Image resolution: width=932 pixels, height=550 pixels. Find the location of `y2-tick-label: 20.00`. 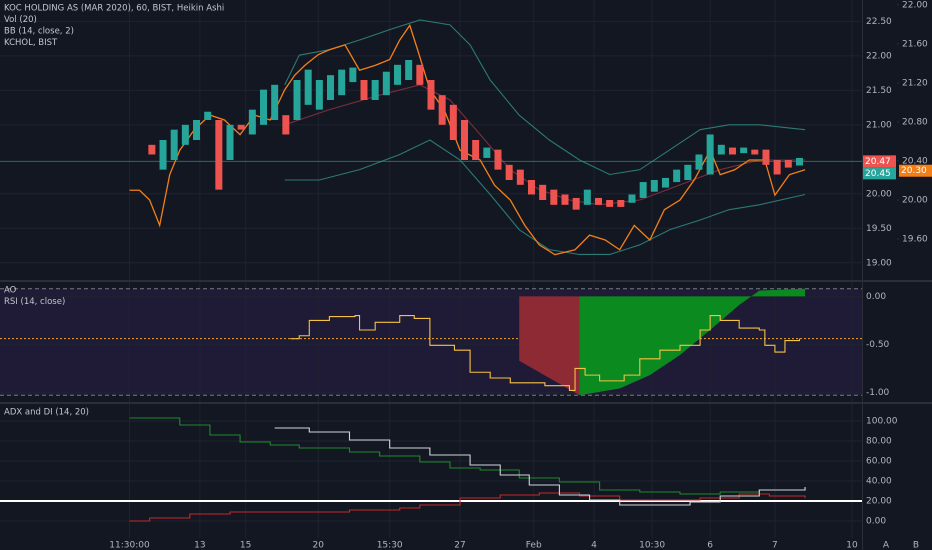

y2-tick-label: 20.00 is located at coordinates (915, 201).